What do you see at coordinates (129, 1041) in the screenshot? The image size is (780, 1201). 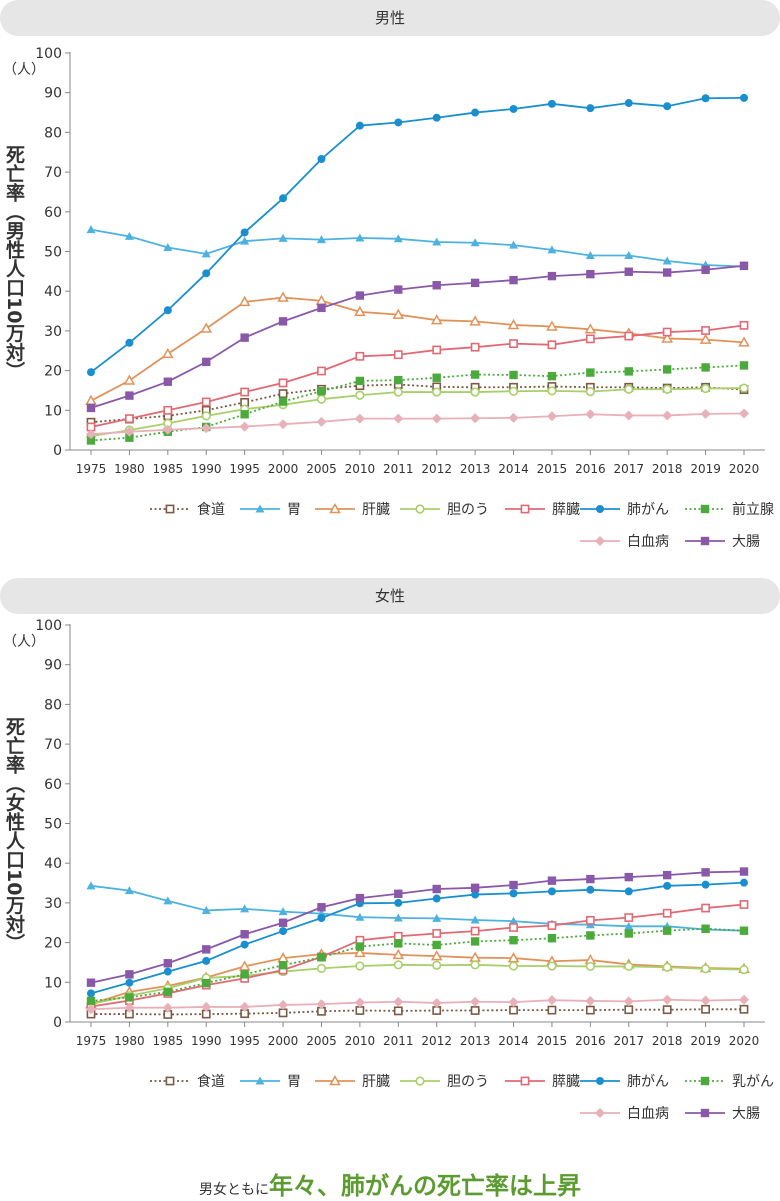 I see `x-tick-label: 1980` at bounding box center [129, 1041].